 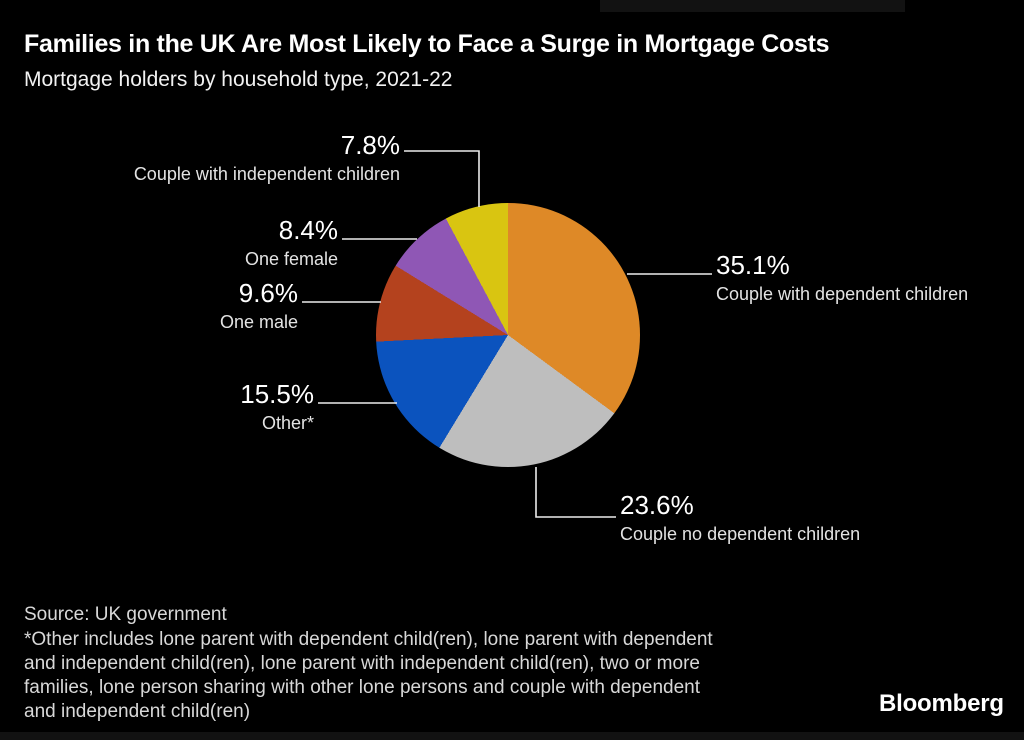 I want to click on callout-couple-no-dependent-children: 23.6% Couple no dependent children, so click(x=770, y=517).